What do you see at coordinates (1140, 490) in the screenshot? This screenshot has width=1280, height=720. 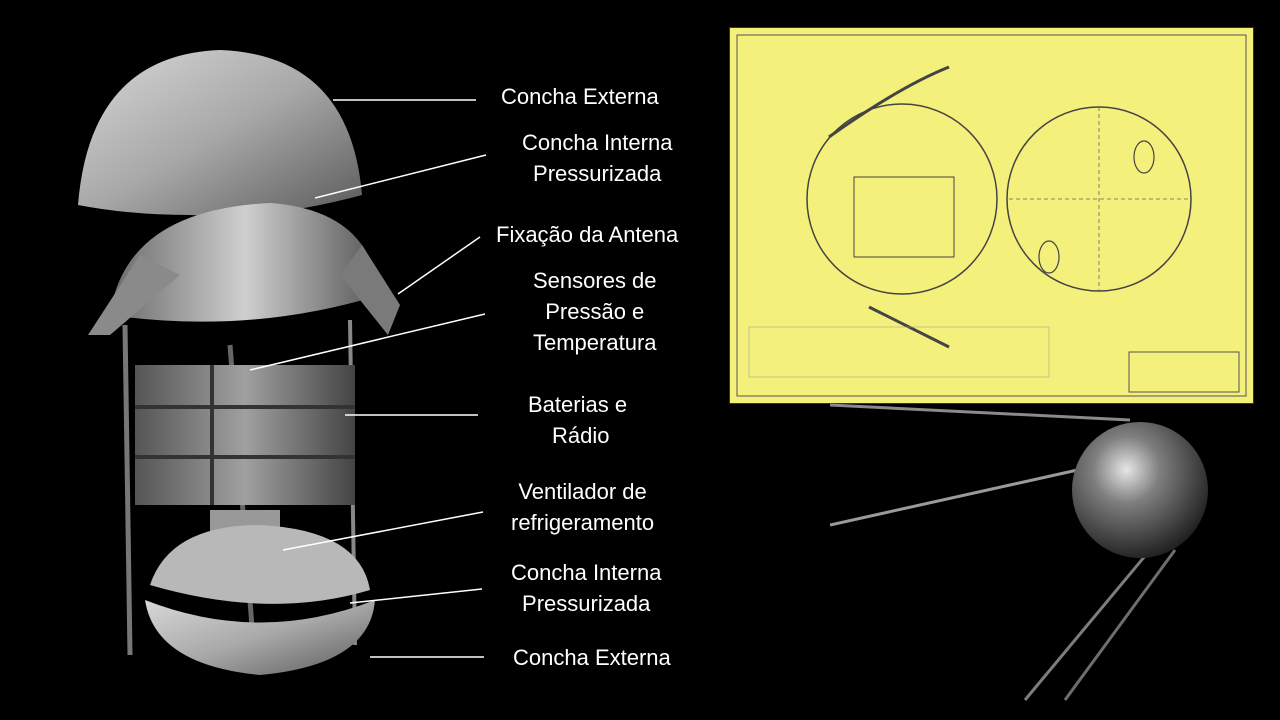 I see `satellite-sphere` at bounding box center [1140, 490].